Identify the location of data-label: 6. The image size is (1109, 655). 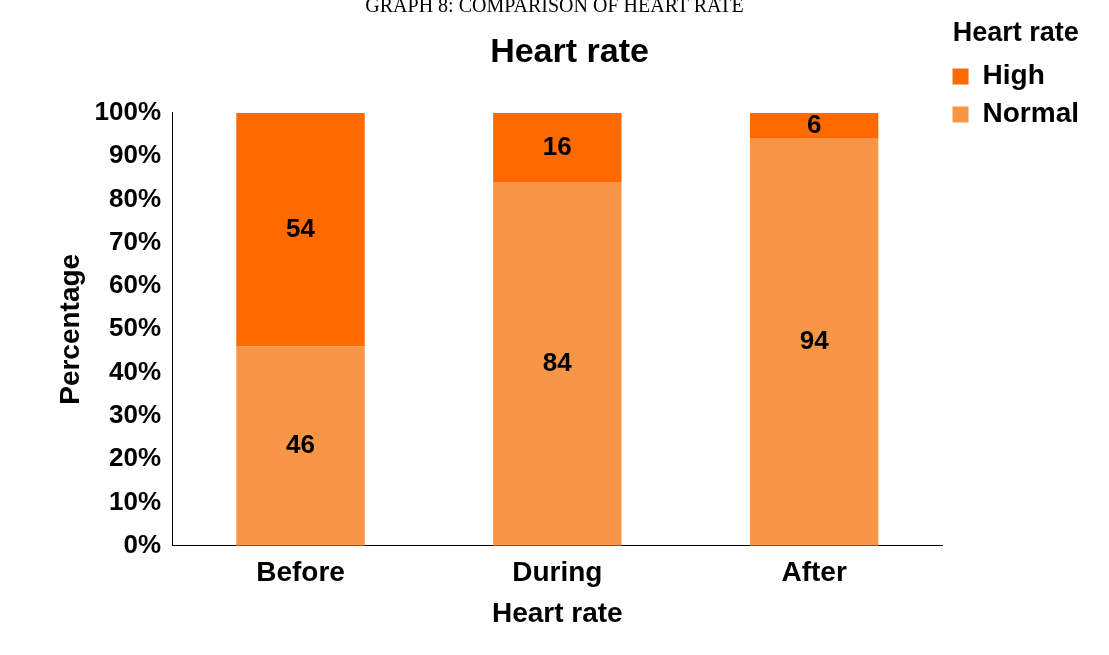
(814, 123).